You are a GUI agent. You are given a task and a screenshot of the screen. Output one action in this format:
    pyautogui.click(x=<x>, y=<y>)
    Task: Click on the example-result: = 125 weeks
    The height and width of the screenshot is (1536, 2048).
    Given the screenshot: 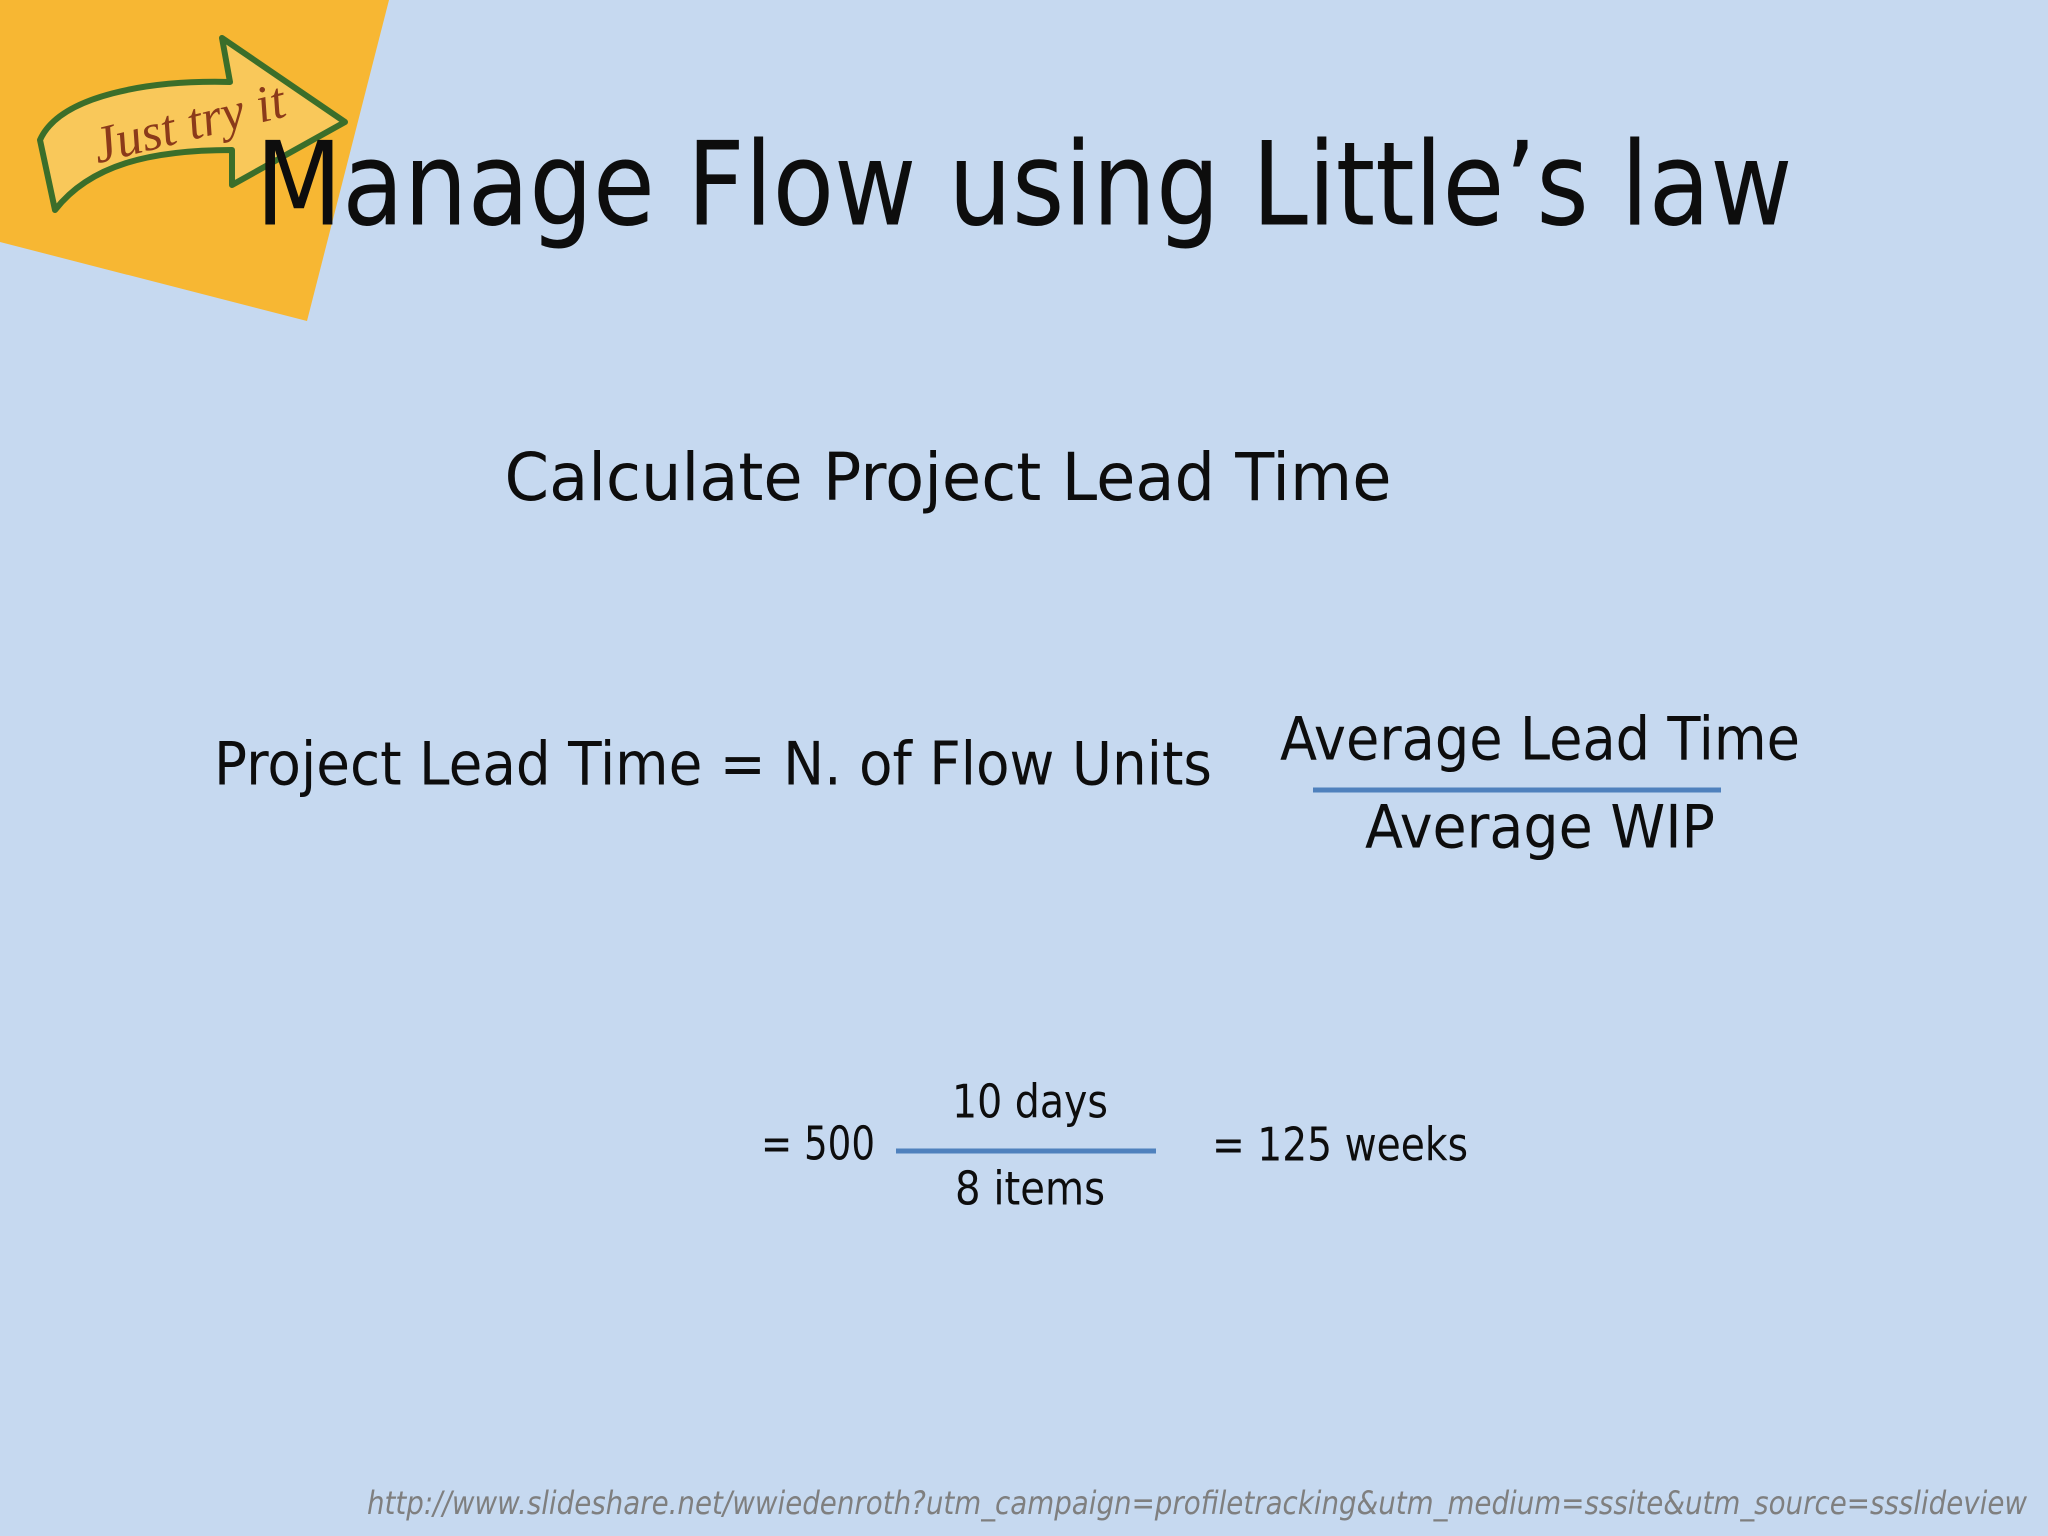 What is the action you would take?
    pyautogui.click(x=1340, y=1145)
    